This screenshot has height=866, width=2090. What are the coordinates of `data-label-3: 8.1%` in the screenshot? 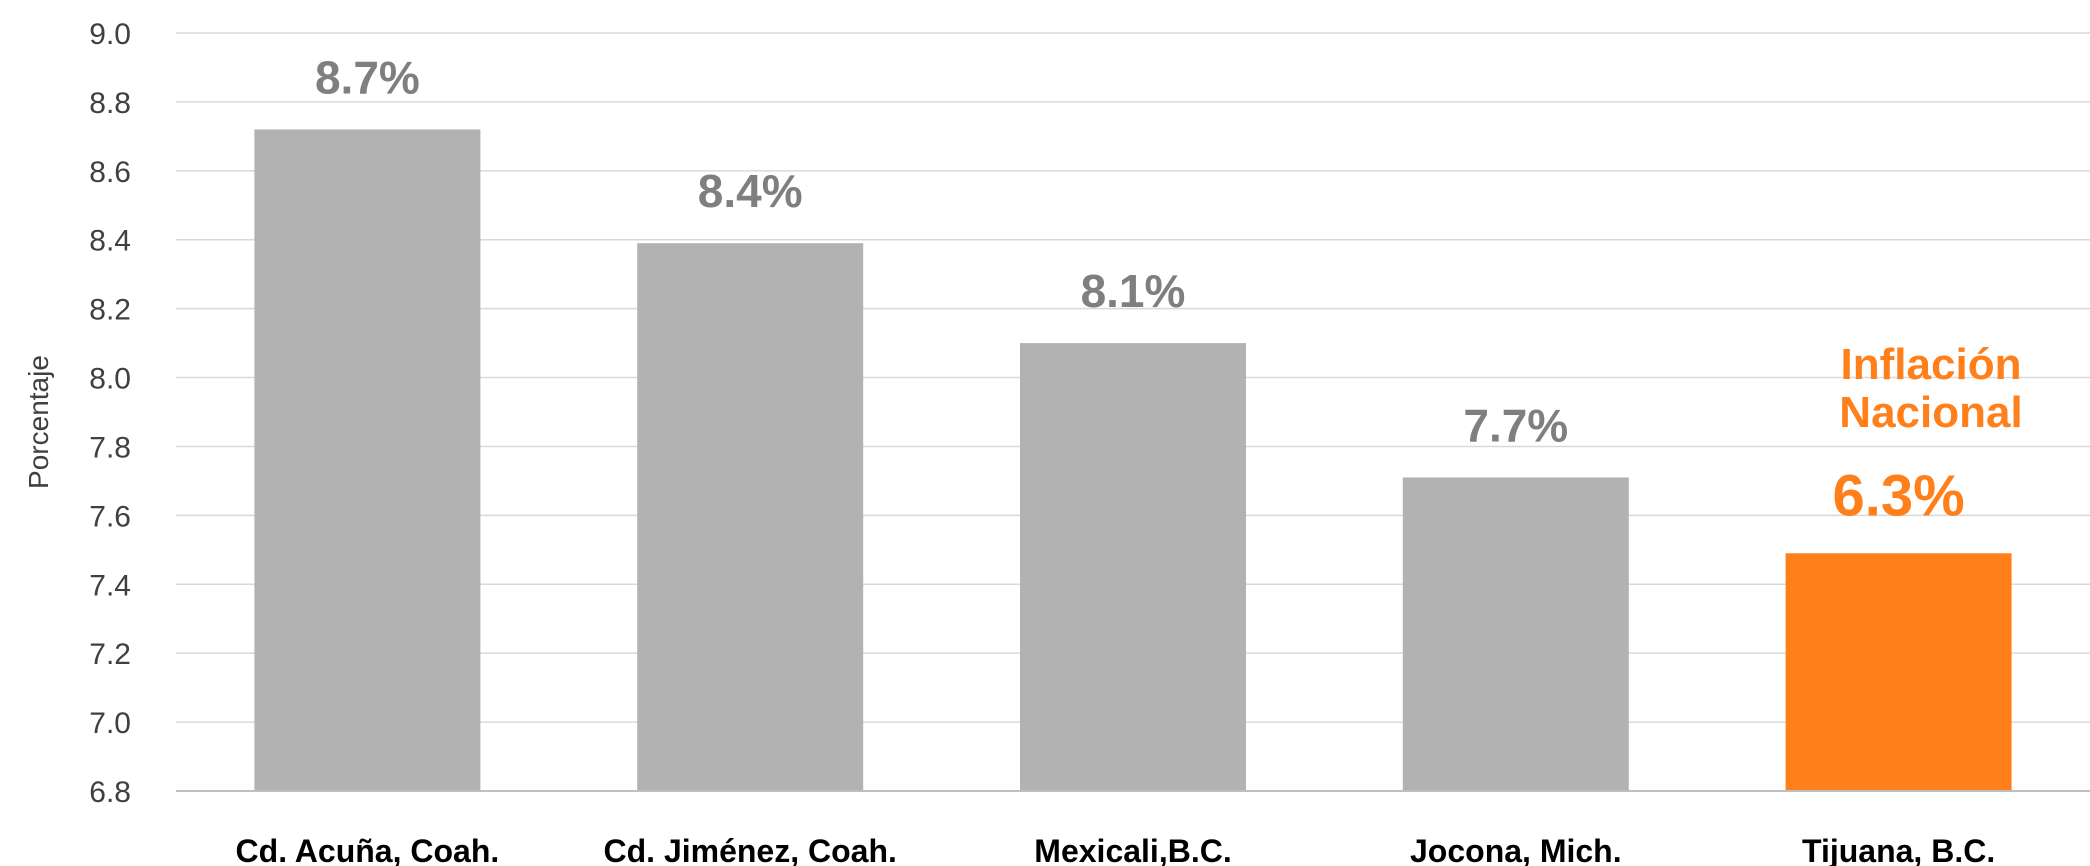 It's located at (1133, 291).